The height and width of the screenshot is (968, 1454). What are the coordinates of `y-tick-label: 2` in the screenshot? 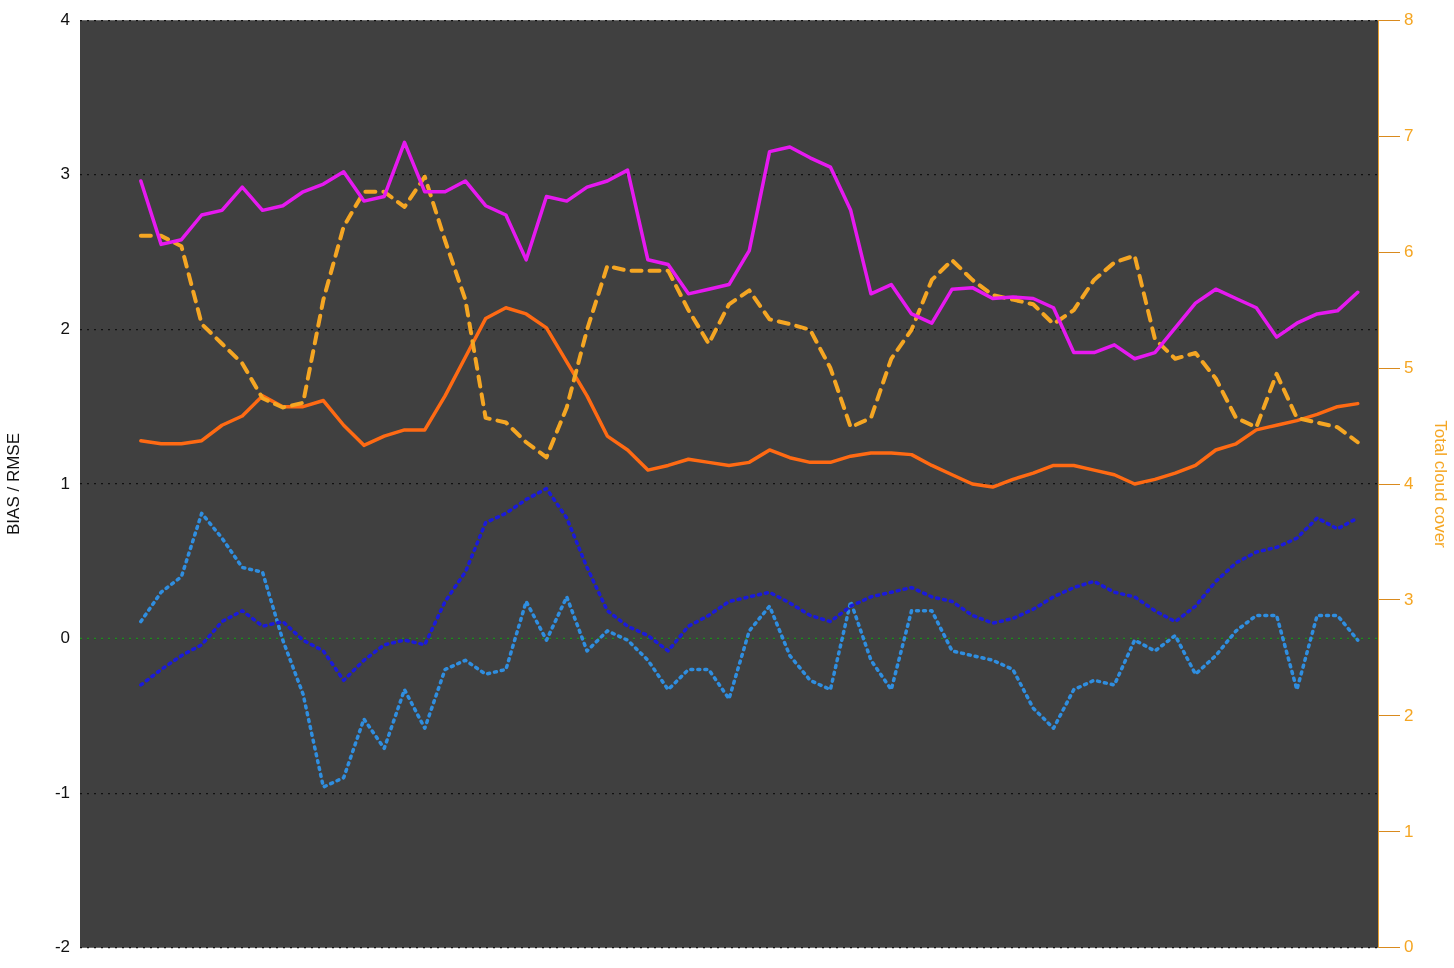 It's located at (65, 329).